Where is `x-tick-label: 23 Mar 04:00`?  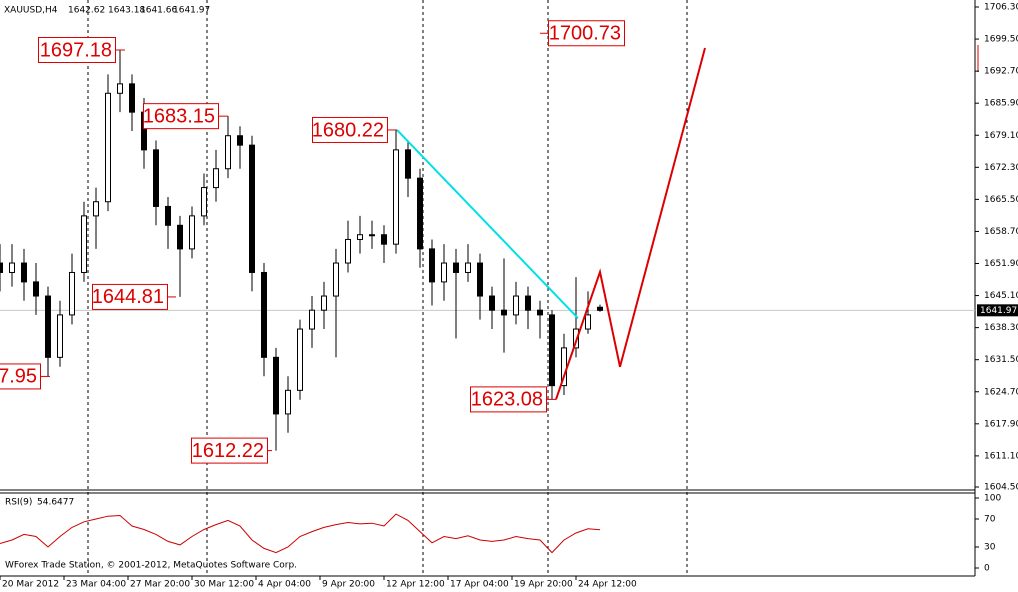
x-tick-label: 23 Mar 04:00 is located at coordinates (96, 585).